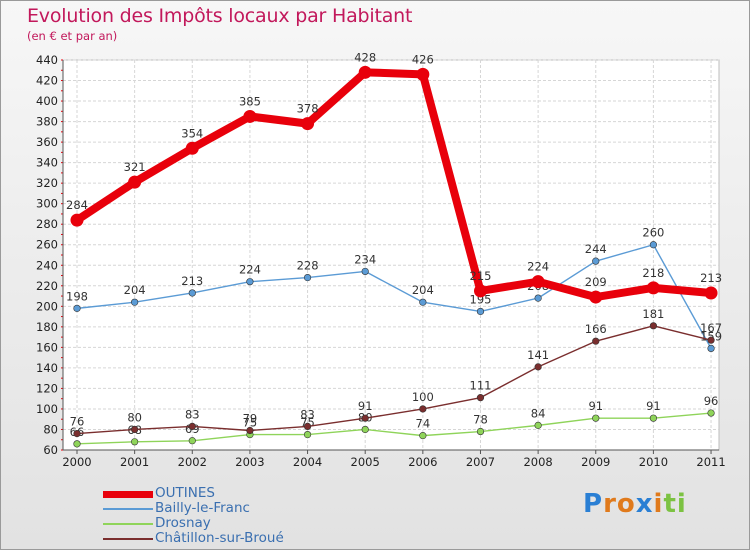 The image size is (750, 551). I want to click on data-label: 167, so click(711, 328).